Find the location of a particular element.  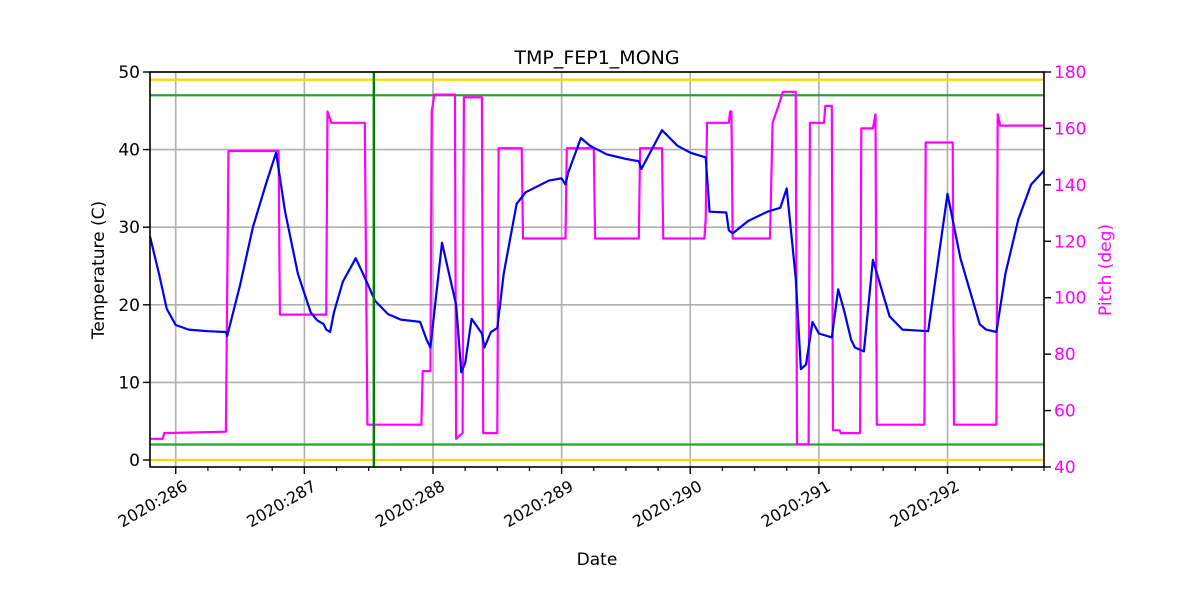

y-tick-label: 40 is located at coordinates (129, 151).